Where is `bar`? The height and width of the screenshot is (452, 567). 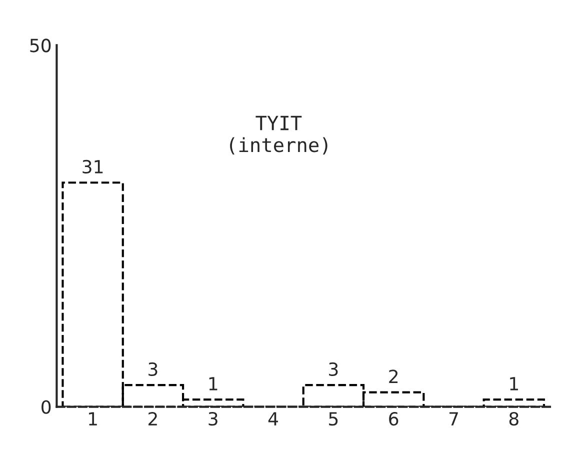 bar is located at coordinates (514, 402).